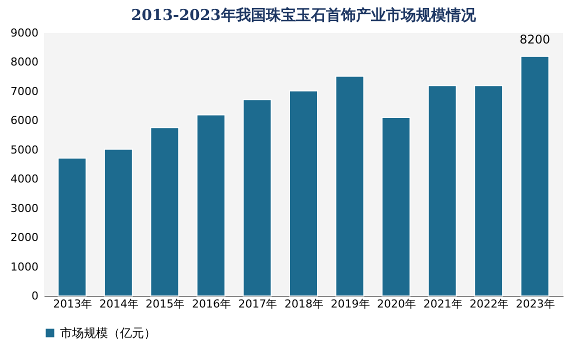 Image resolution: width=583 pixels, height=349 pixels. Describe the element at coordinates (24, 91) in the screenshot. I see `y-tick-label: 7000` at that location.